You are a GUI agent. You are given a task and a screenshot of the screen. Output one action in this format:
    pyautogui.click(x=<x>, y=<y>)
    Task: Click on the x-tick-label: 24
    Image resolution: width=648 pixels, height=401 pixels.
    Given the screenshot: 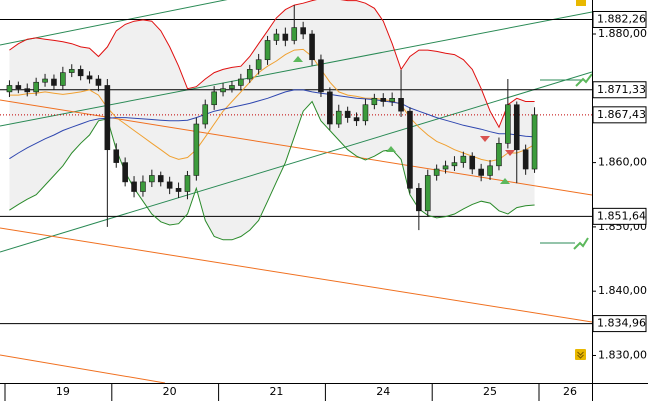 What is the action you would take?
    pyautogui.click(x=383, y=391)
    